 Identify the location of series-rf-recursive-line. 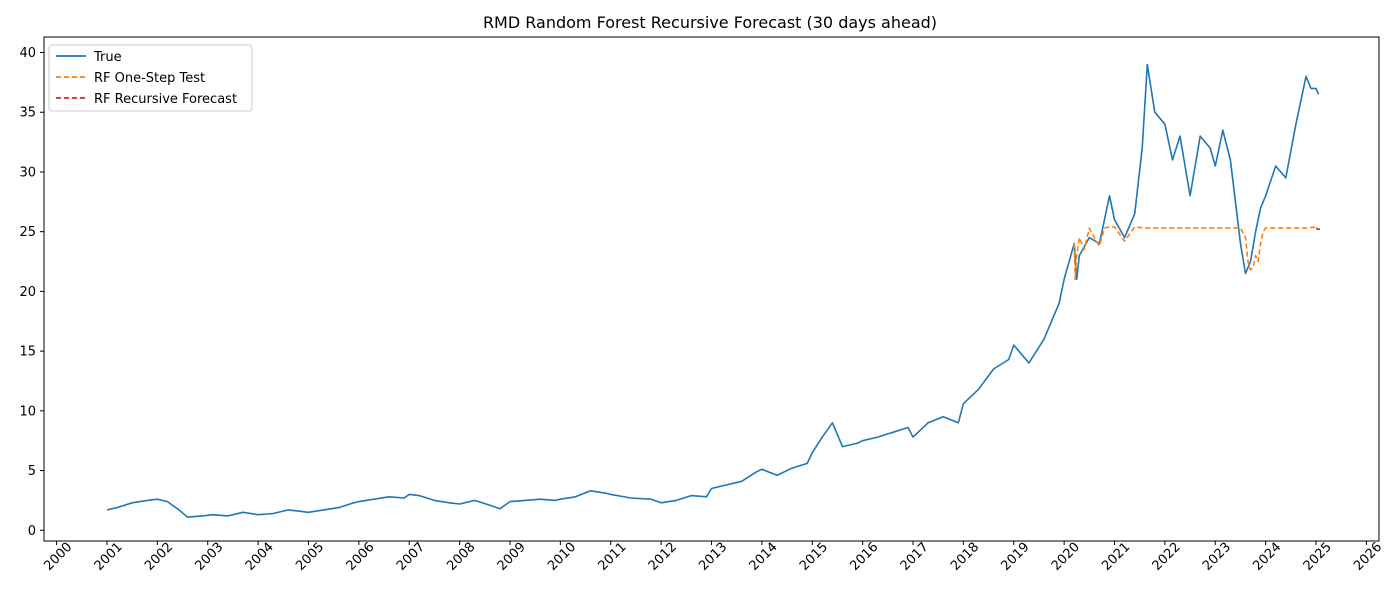
(1318, 229).